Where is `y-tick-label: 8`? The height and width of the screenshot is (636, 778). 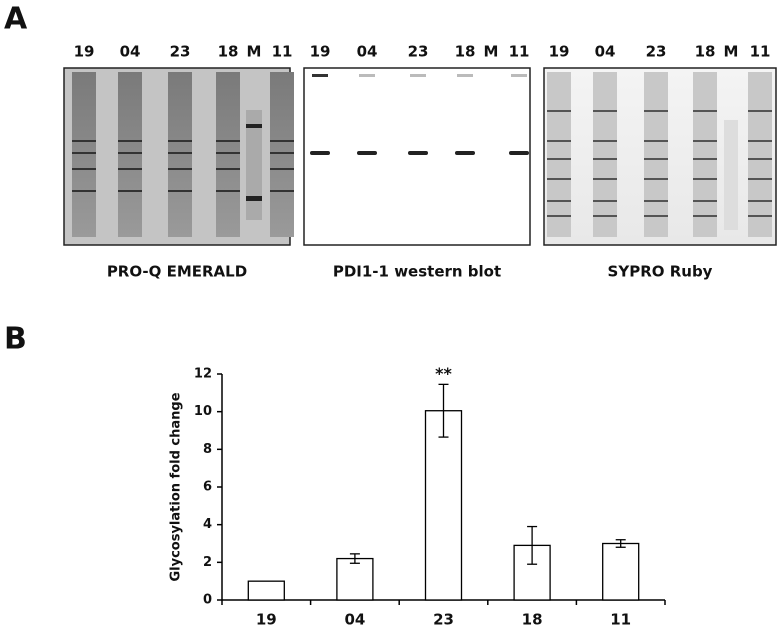 y-tick-label: 8 is located at coordinates (207, 449).